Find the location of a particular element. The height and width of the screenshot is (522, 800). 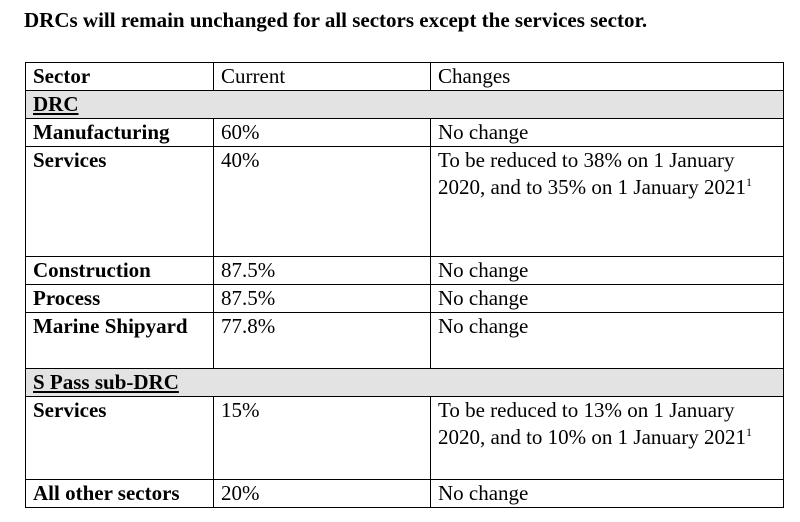

current-cell: 20% is located at coordinates (322, 493).